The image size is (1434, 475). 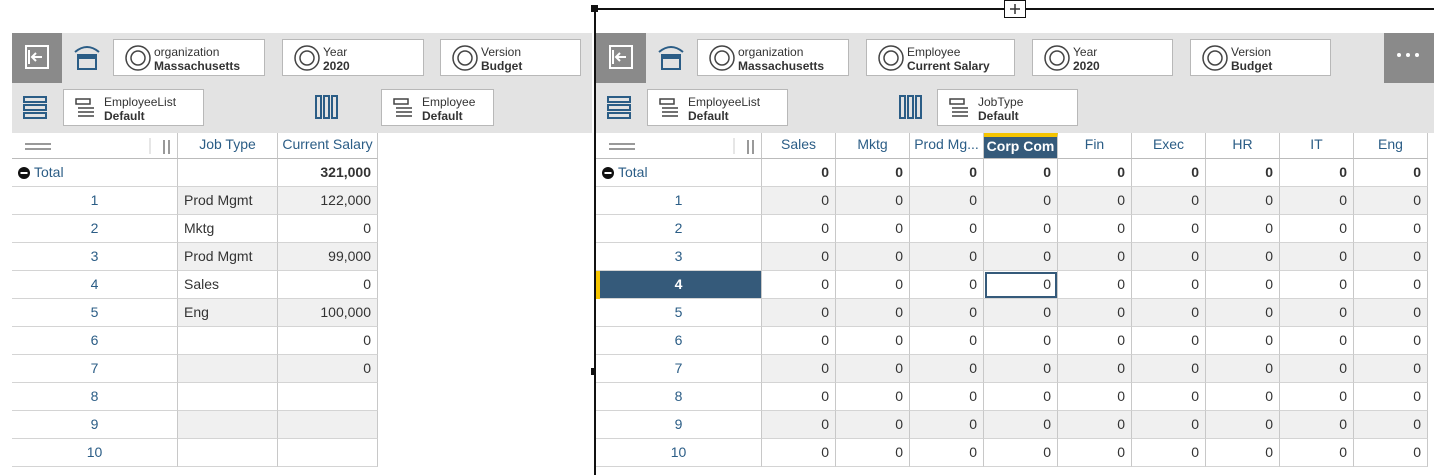 What do you see at coordinates (679, 425) in the screenshot?
I see `row-header: 9` at bounding box center [679, 425].